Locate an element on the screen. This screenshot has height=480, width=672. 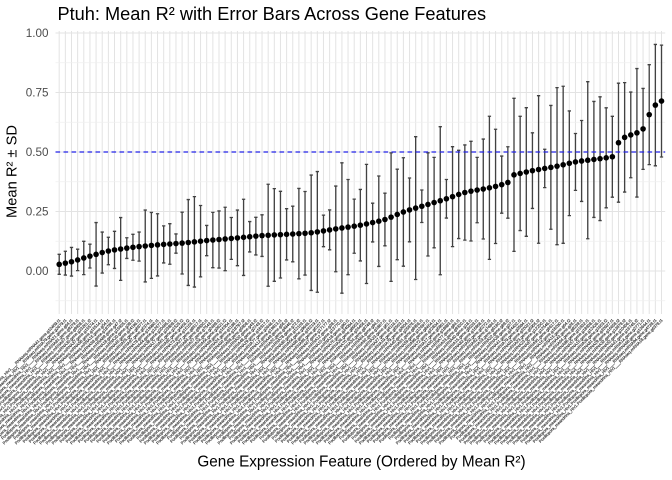
svg-text: 0.25 is located at coordinates (37, 212).